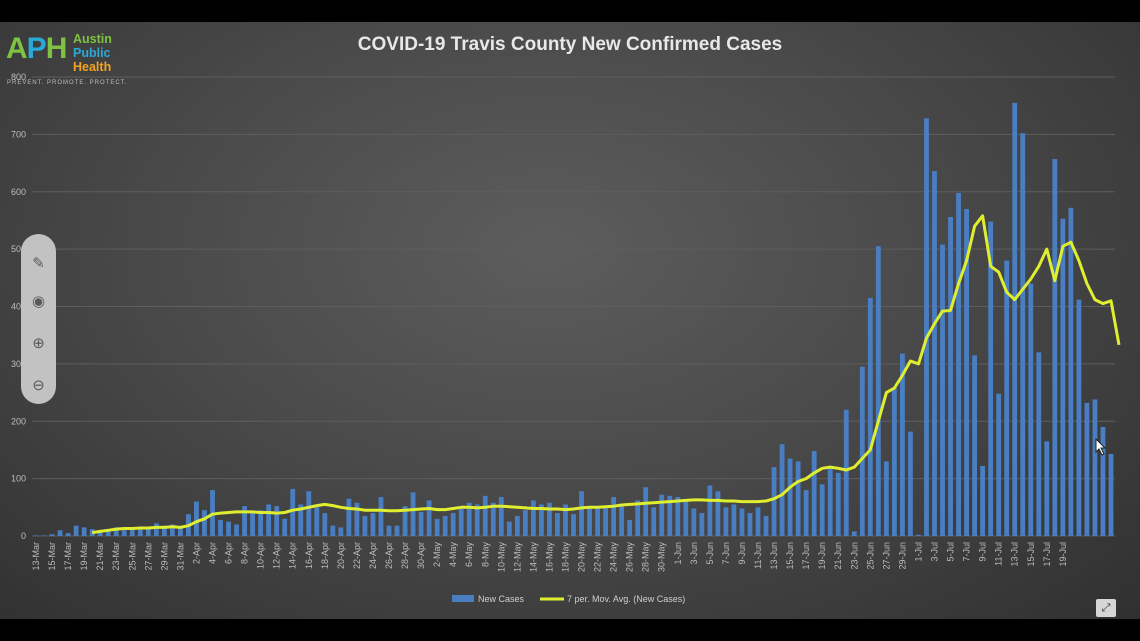 This screenshot has height=641, width=1140. What do you see at coordinates (501, 557) in the screenshot?
I see `x-tick-label: 10-May` at bounding box center [501, 557].